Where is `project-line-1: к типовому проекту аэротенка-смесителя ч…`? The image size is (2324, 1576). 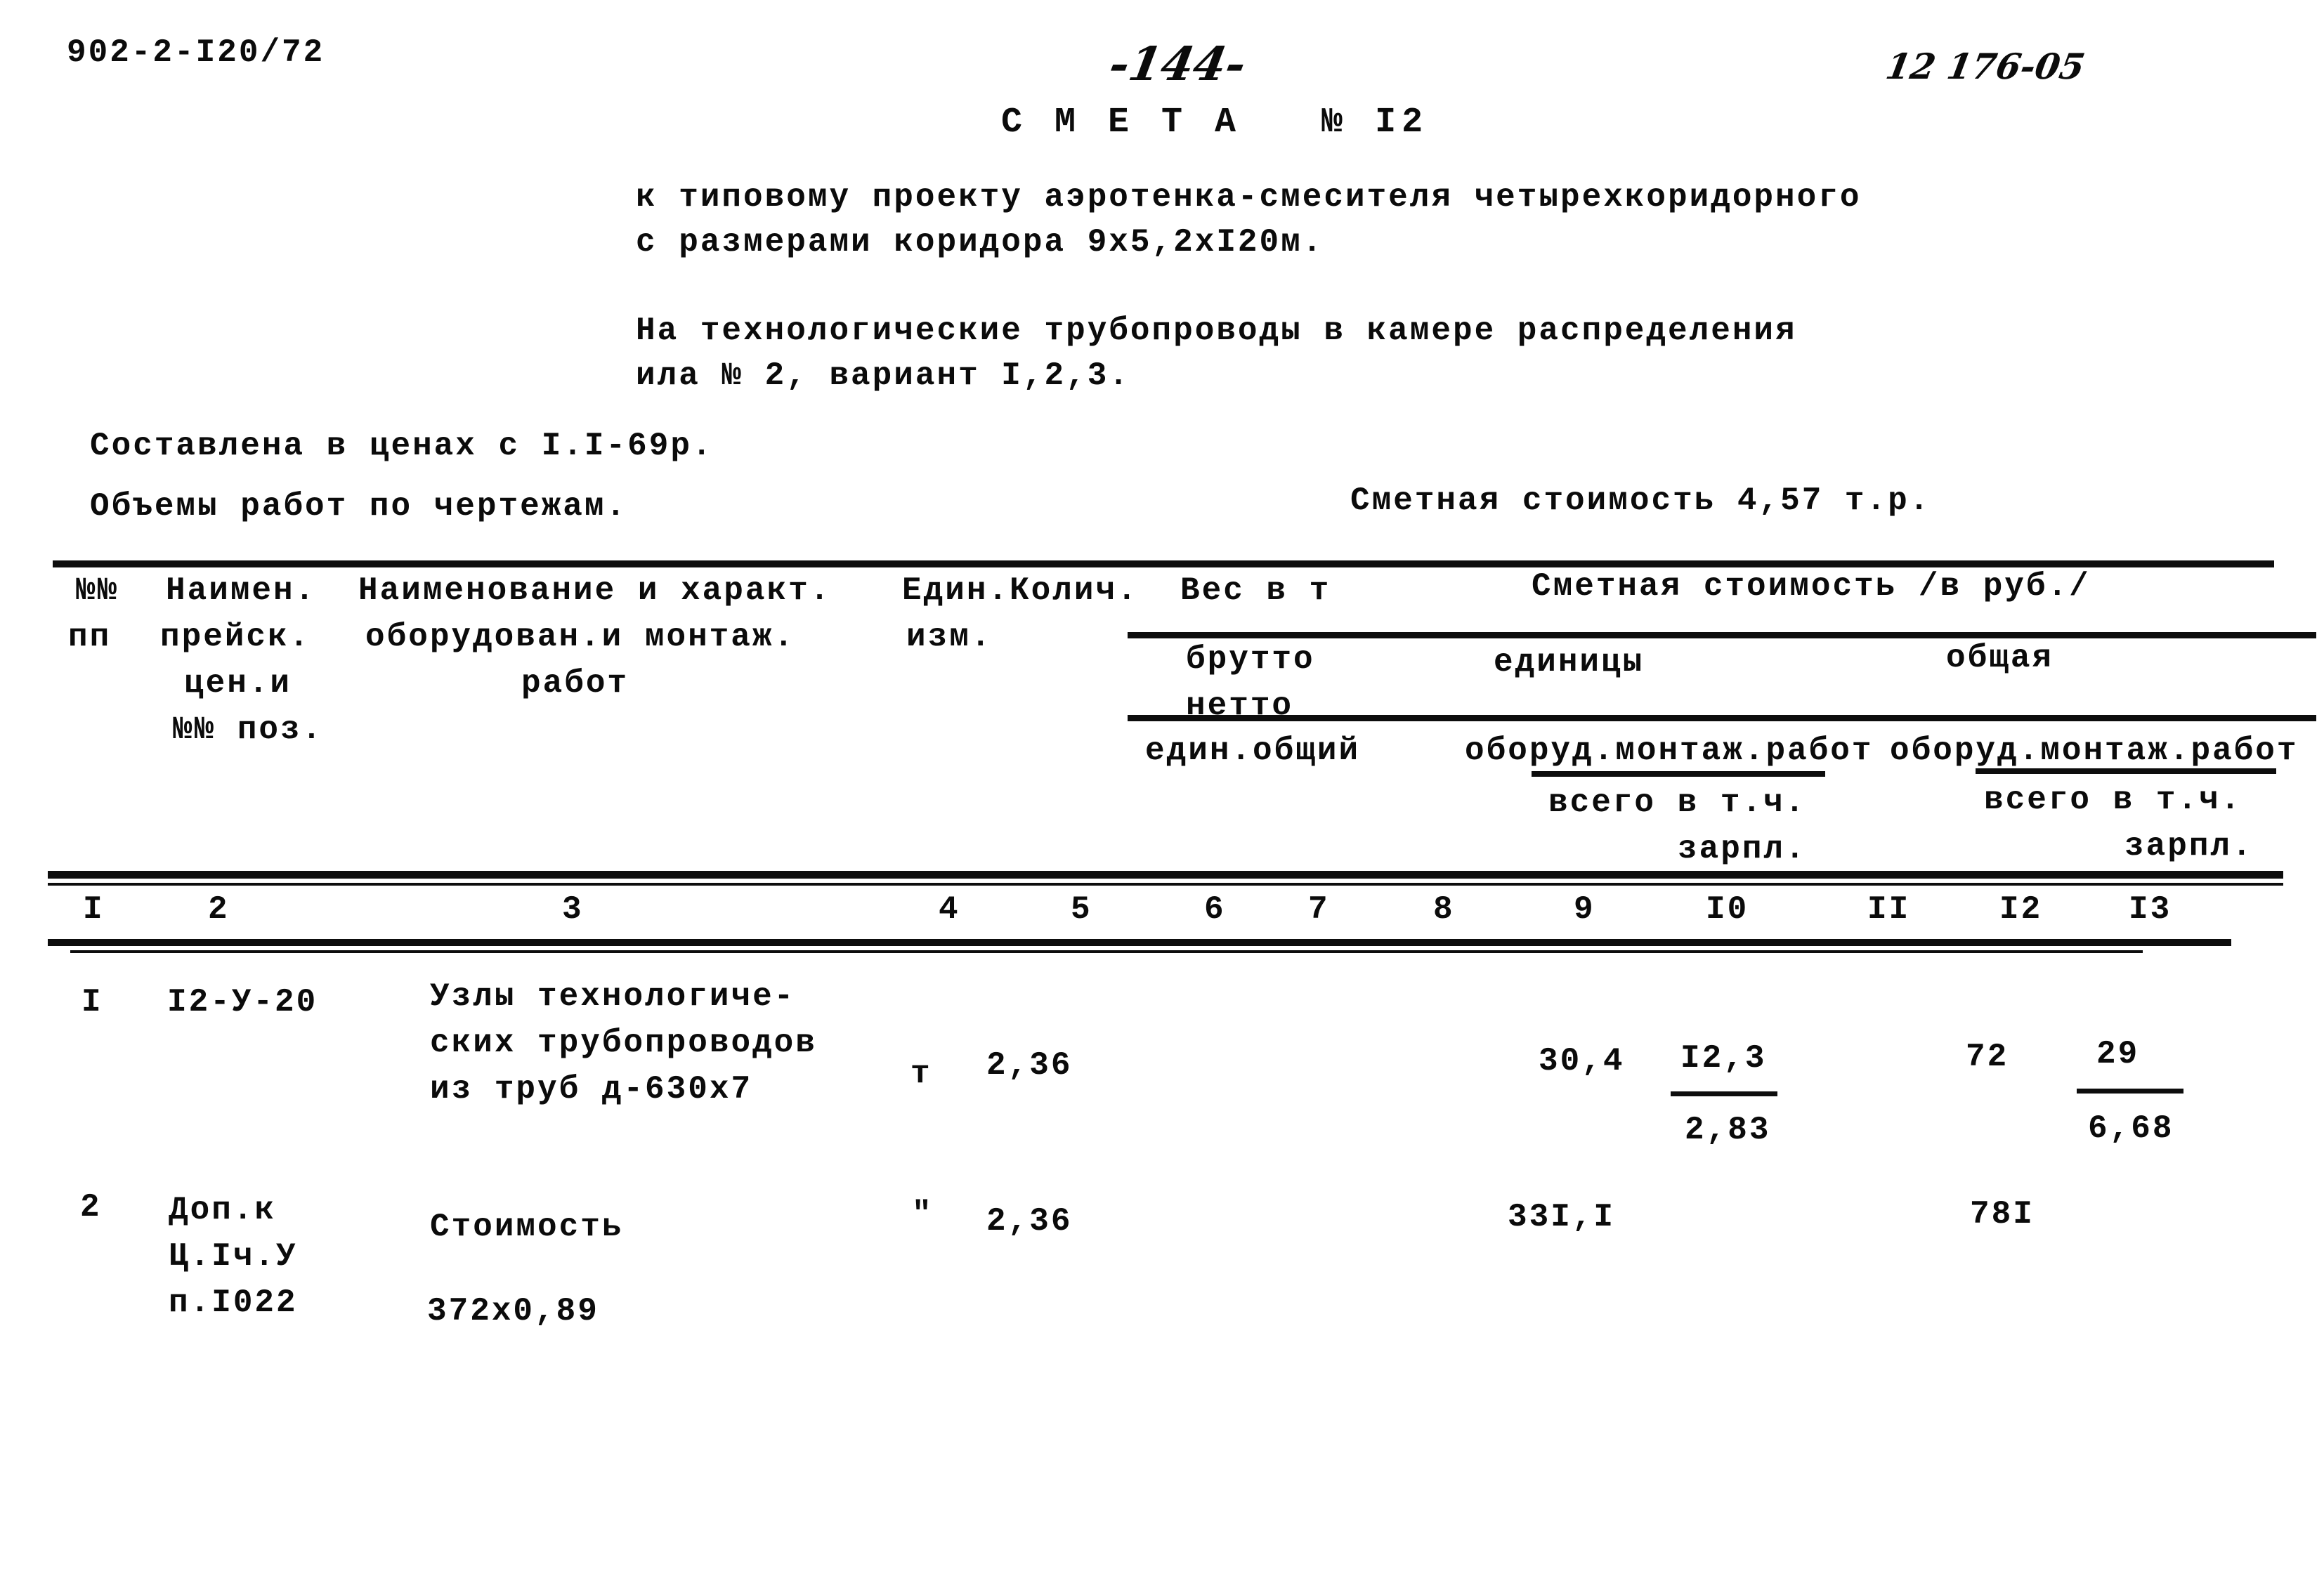
project-line-1: к типовому проекту аэротенка-смесителя ч… is located at coordinates (1249, 197).